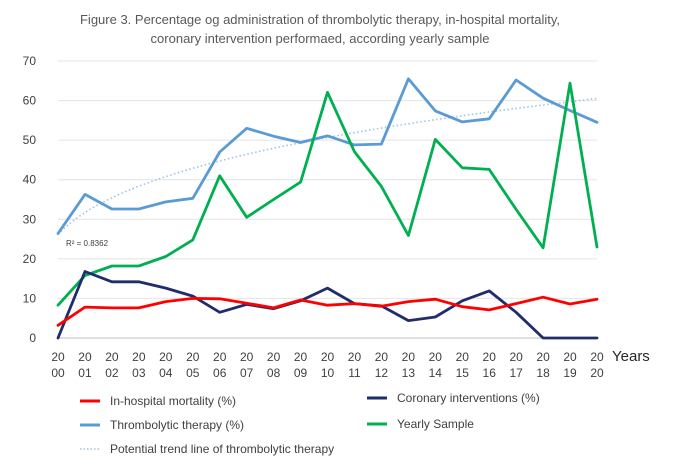 This screenshot has height=474, width=674. Describe the element at coordinates (32, 338) in the screenshot. I see `y-tick-label: 0` at that location.